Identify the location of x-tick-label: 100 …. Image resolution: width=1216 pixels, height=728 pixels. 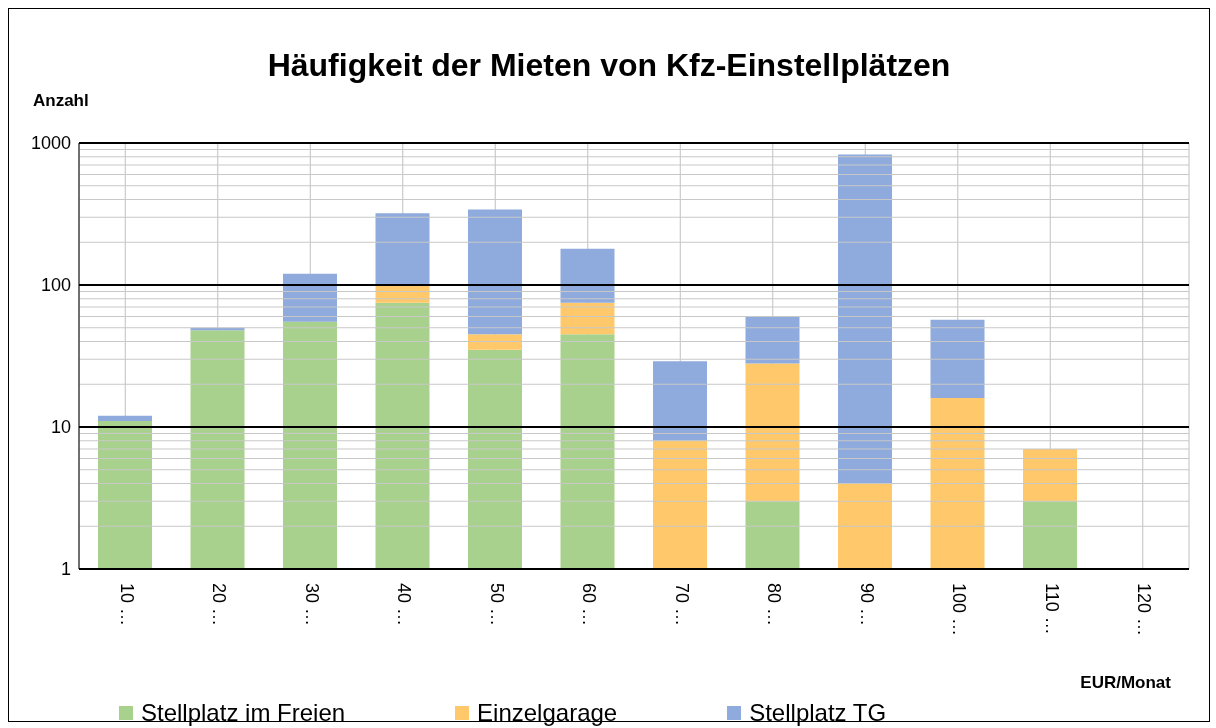
(959, 610).